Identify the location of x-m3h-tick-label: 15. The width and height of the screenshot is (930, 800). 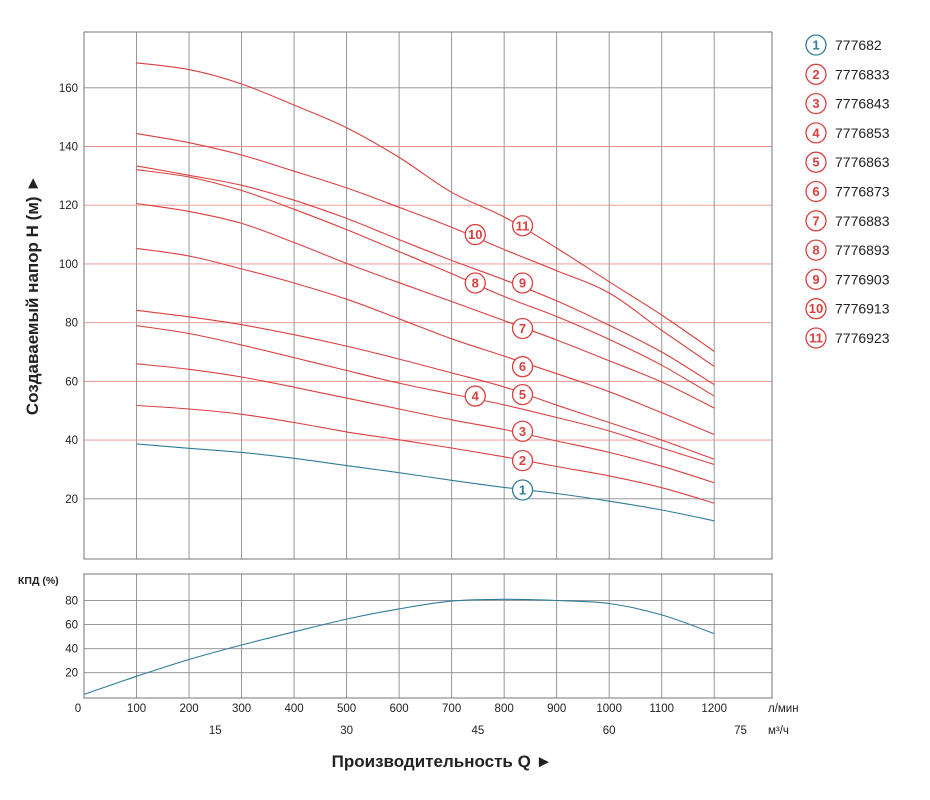
(215, 731).